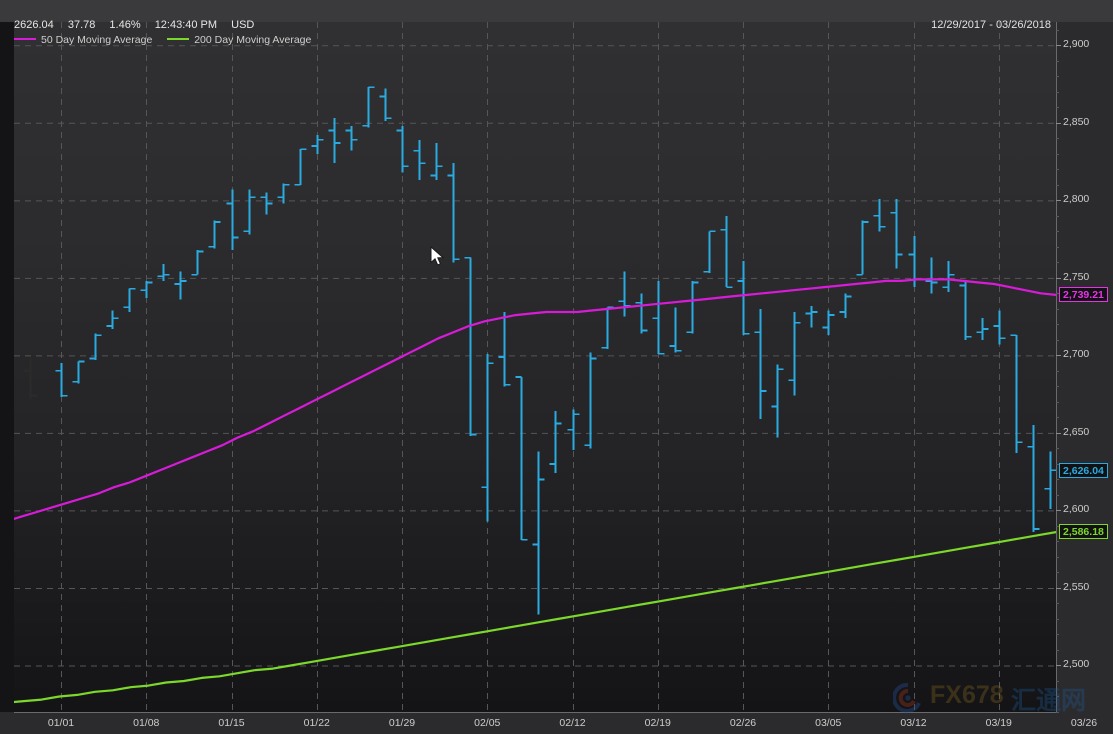 The height and width of the screenshot is (734, 1113). Describe the element at coordinates (97, 40) in the screenshot. I see `legend-label-ma50: 50 Day Moving Average` at that location.